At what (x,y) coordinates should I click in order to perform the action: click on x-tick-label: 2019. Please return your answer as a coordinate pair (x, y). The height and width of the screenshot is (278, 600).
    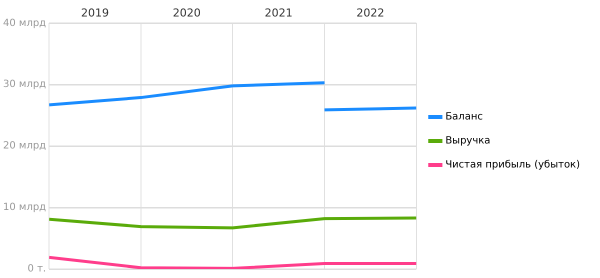
    Looking at the image, I should click on (95, 13).